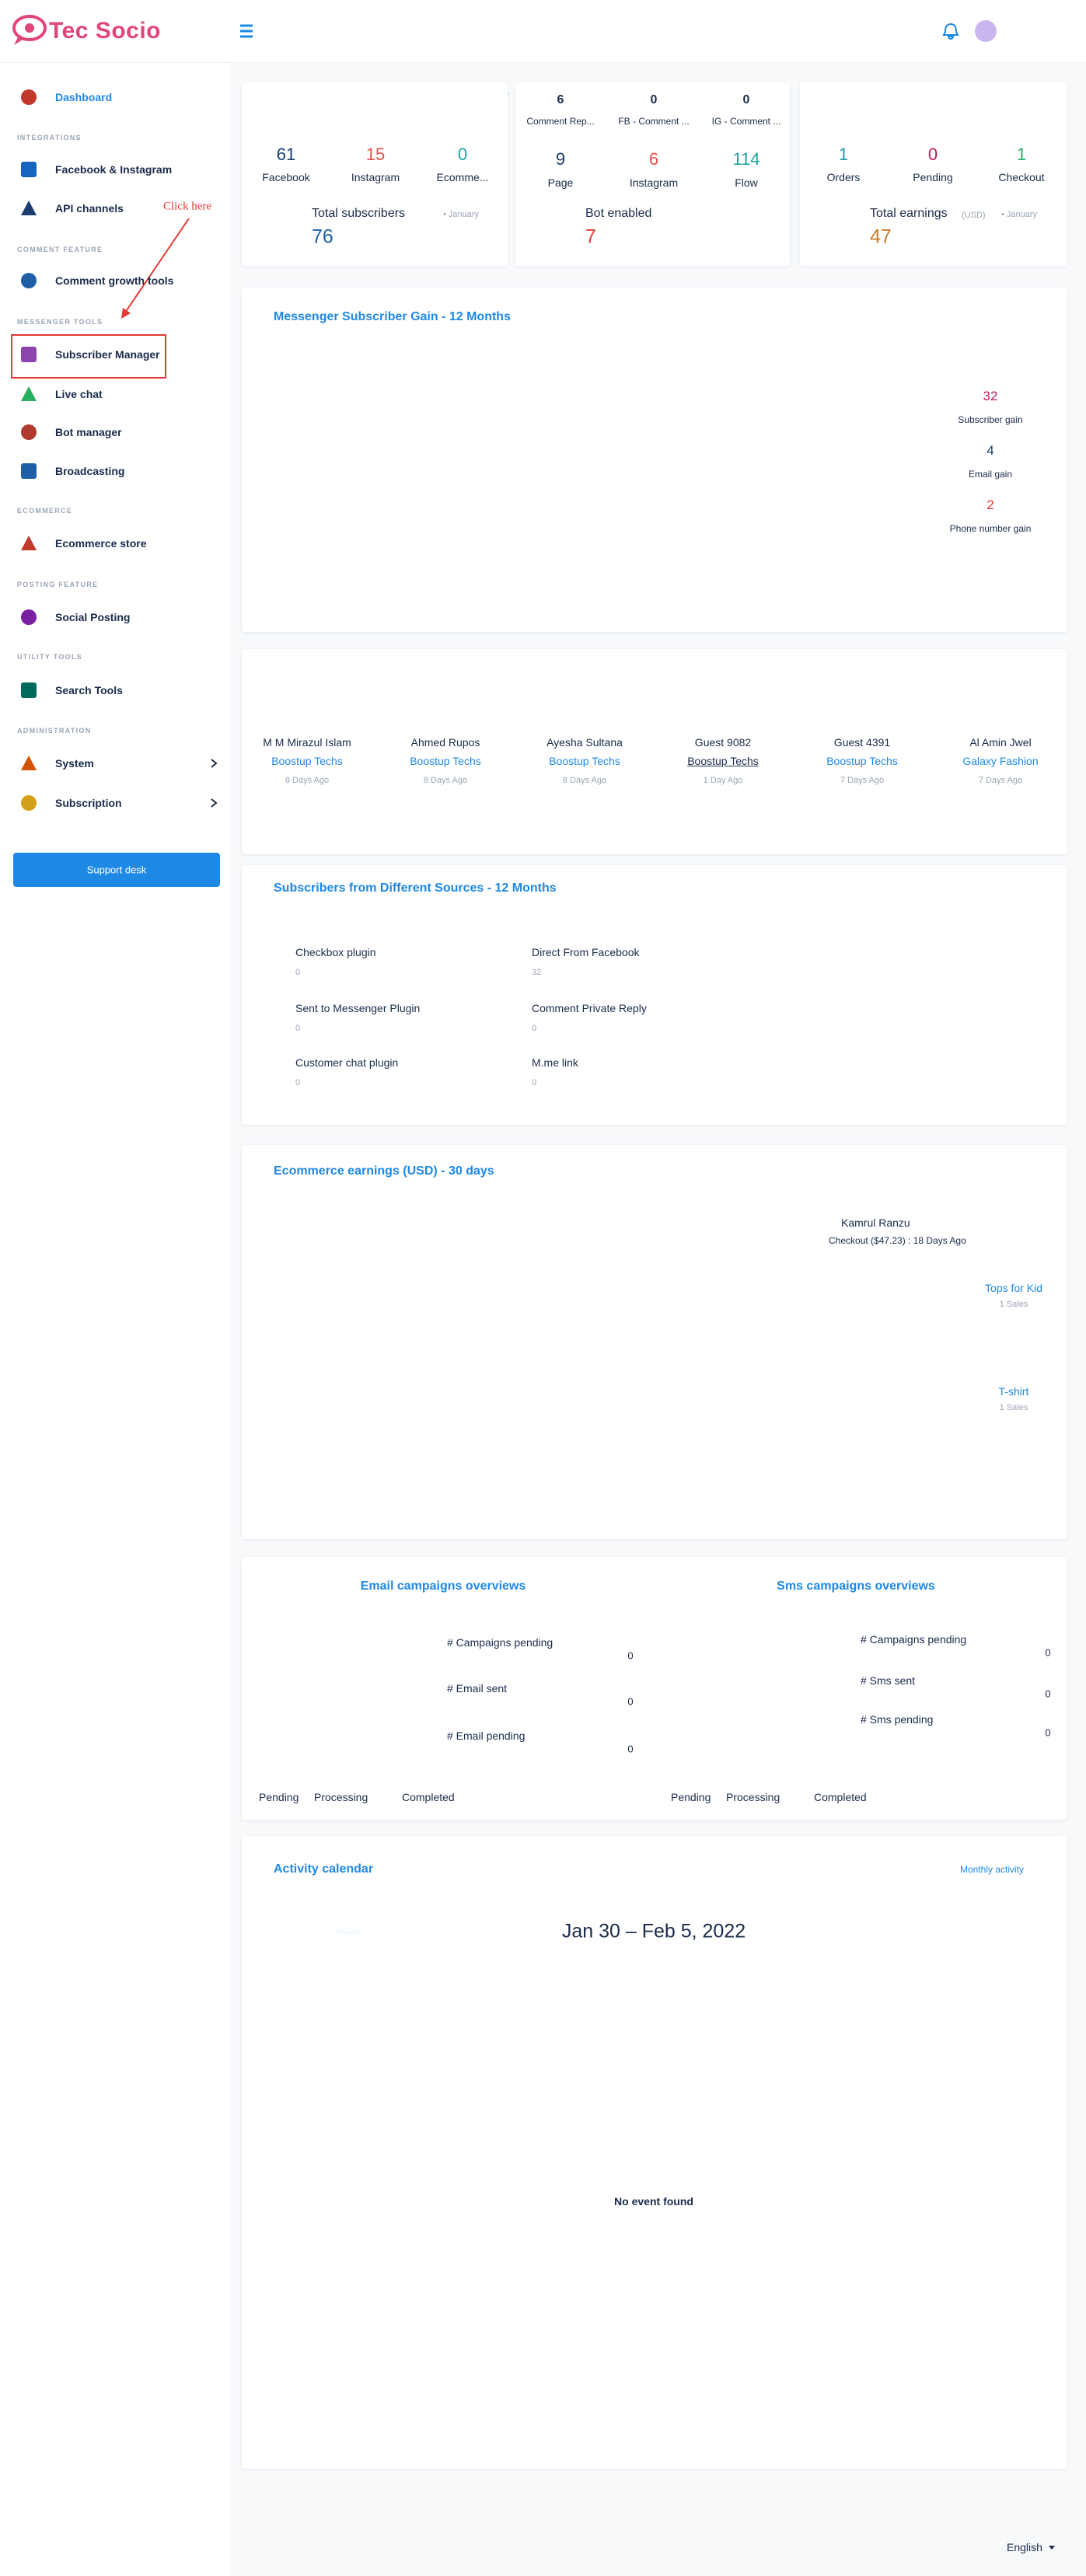 The image size is (1086, 2576). Describe the element at coordinates (844, 177) in the screenshot. I see `stat-label: Orders` at that location.